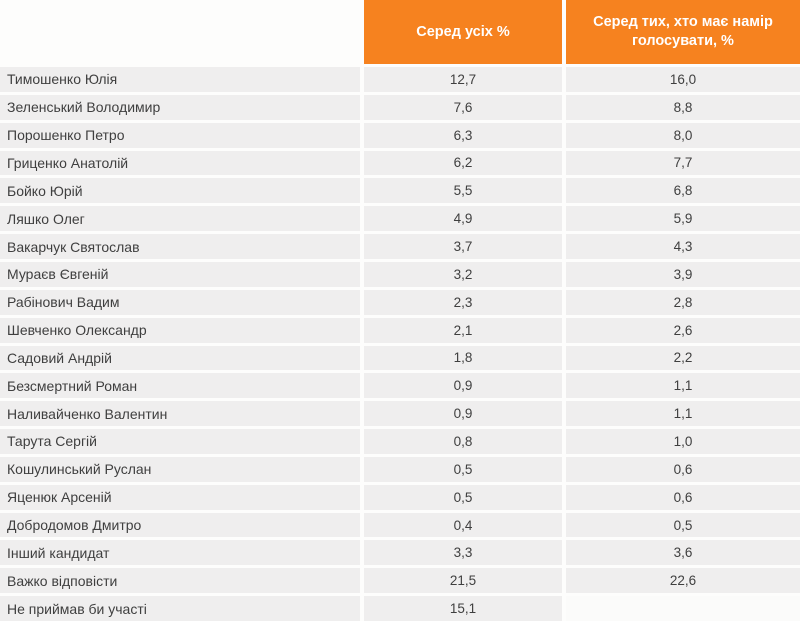 This screenshot has width=800, height=621. I want to click on voters-value-cell: 8,0, so click(683, 135).